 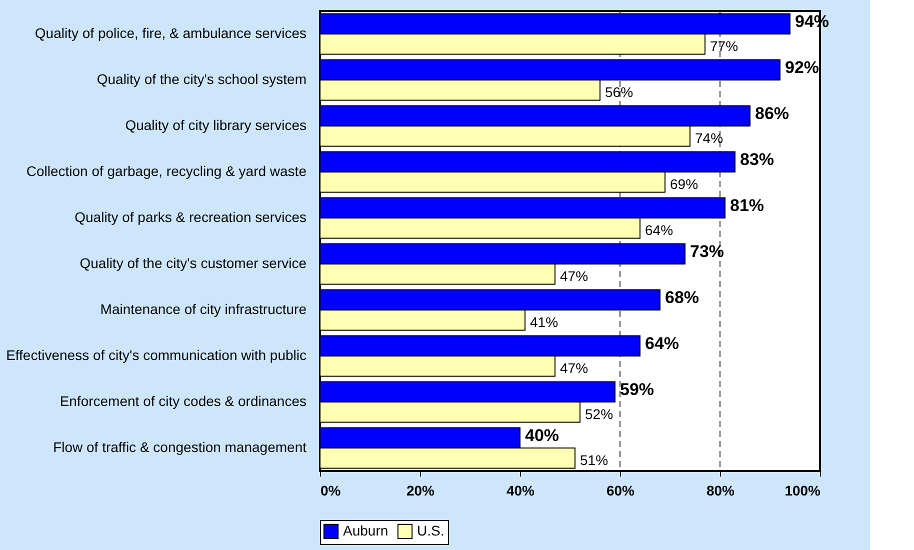 What do you see at coordinates (682, 297) in the screenshot?
I see `data-label: 68%` at bounding box center [682, 297].